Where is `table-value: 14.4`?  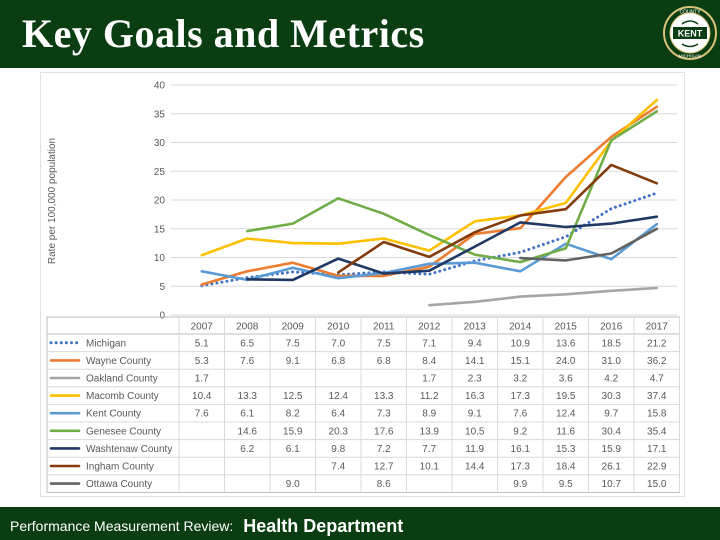 table-value: 14.4 is located at coordinates (475, 467).